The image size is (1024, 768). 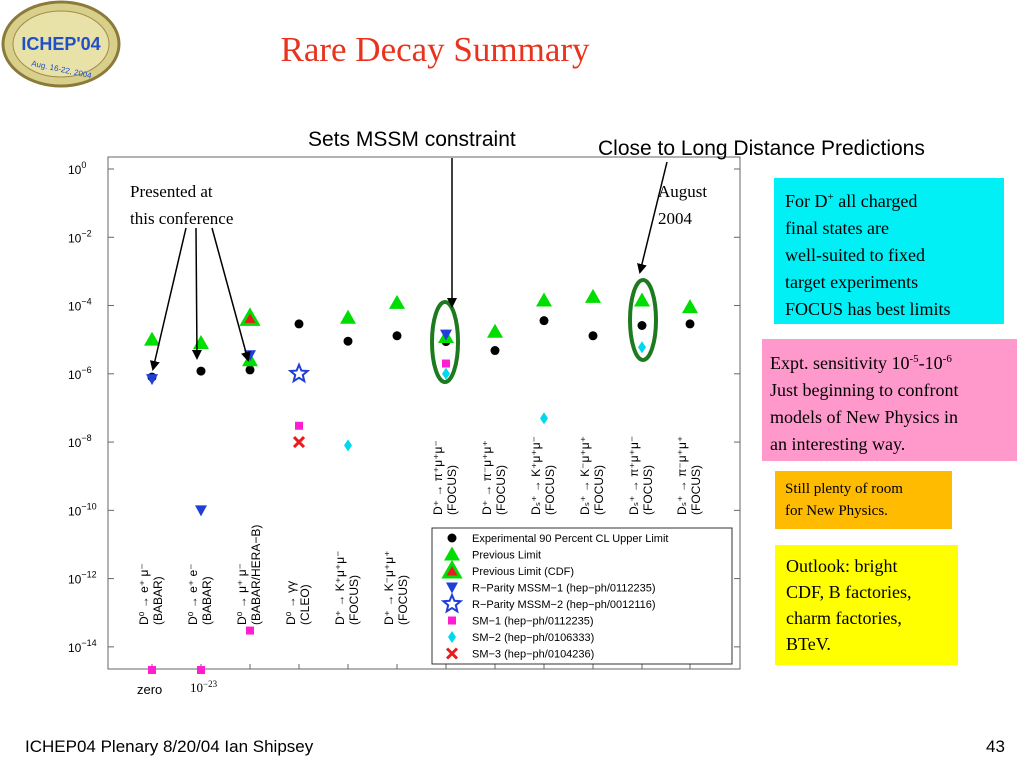 What do you see at coordinates (864, 417) in the screenshot?
I see `box-sens-line-3: models of New Physics in` at bounding box center [864, 417].